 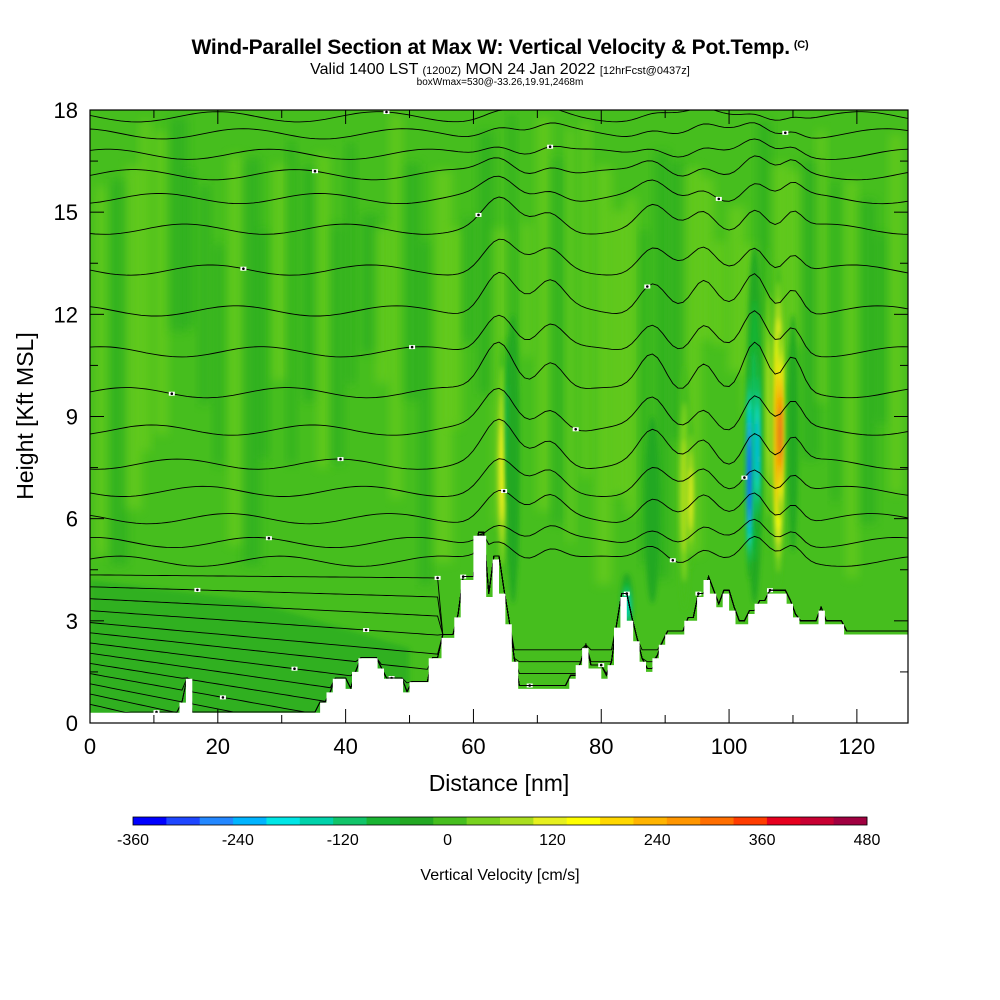 I want to click on colorbar-tick-label: 360, so click(x=762, y=840).